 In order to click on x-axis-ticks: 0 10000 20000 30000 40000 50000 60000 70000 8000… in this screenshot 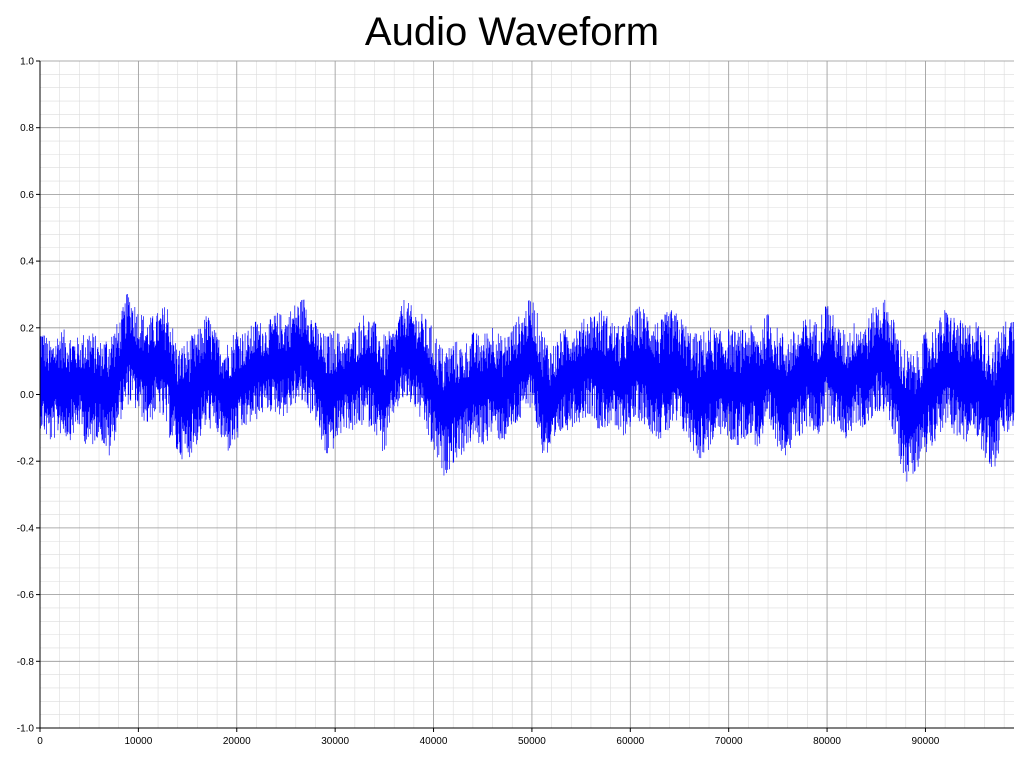, I will do `click(488, 737)`.